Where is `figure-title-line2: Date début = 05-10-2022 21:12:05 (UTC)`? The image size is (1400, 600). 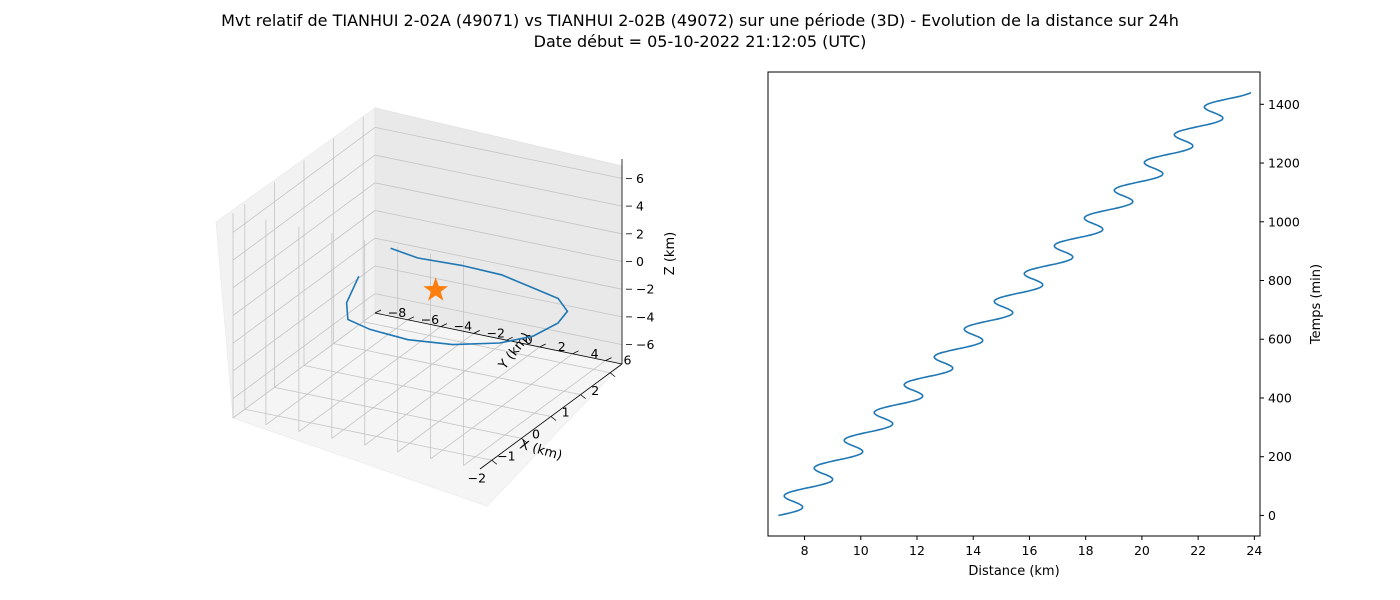
figure-title-line2: Date début = 05-10-2022 21:12:05 (UTC) is located at coordinates (700, 41).